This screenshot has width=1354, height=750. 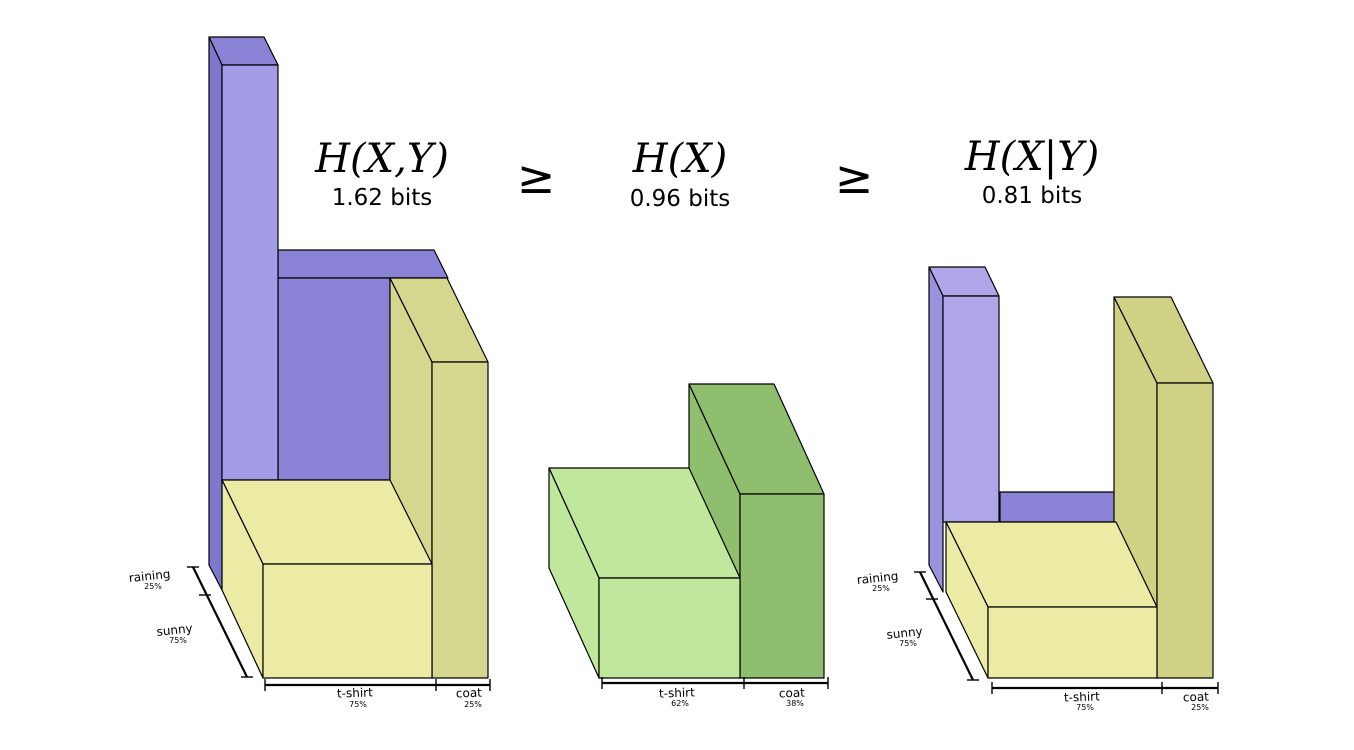 What do you see at coordinates (854, 177) in the screenshot?
I see `geq-symbol-2: ≥` at bounding box center [854, 177].